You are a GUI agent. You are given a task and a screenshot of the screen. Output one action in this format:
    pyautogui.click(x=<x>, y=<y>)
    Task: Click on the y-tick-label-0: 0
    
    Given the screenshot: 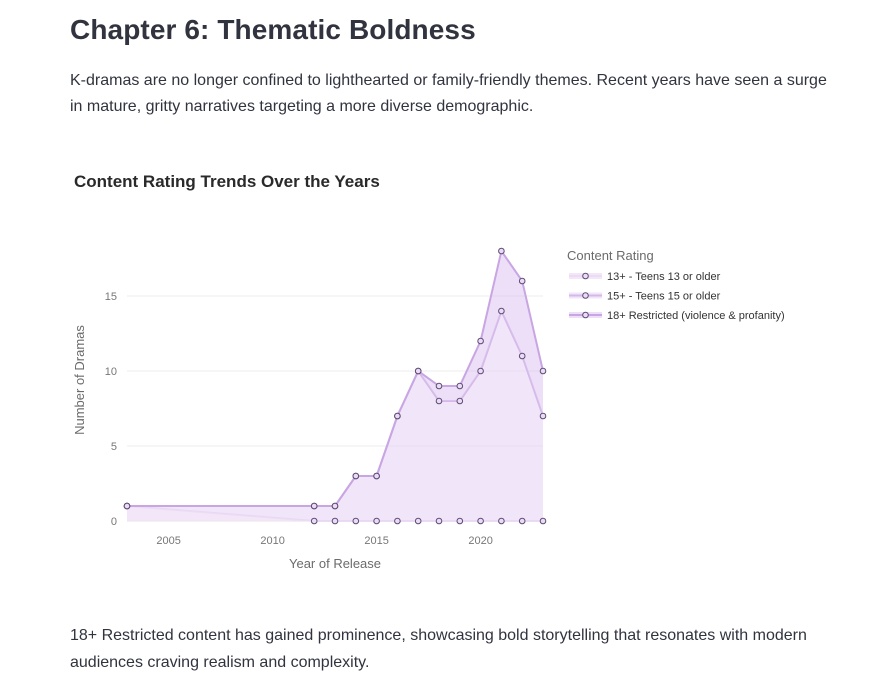 What is the action you would take?
    pyautogui.click(x=114, y=522)
    